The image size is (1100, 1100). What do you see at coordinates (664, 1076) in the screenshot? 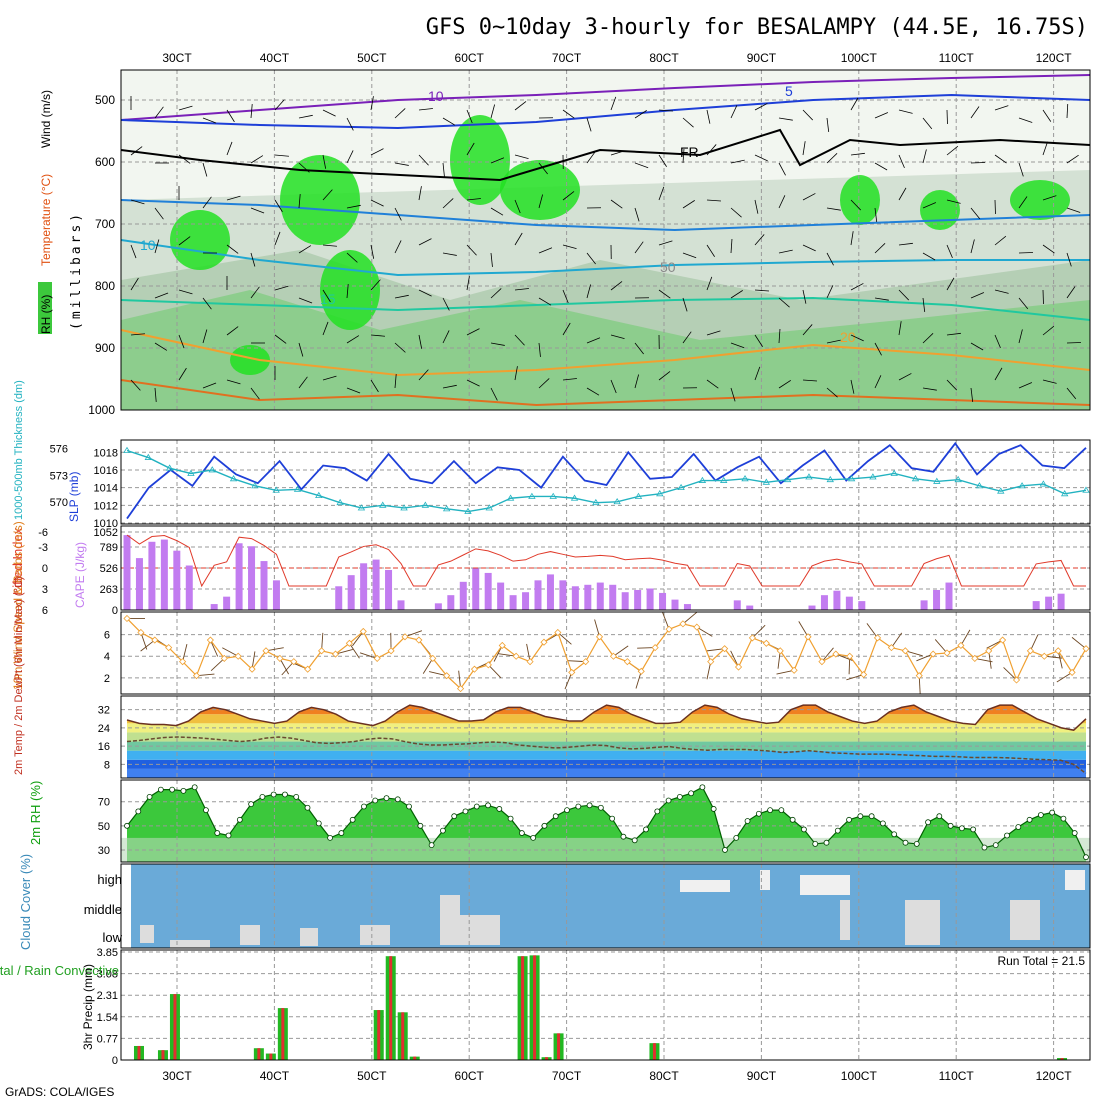
I see `bottom-date-label: 80CT` at bounding box center [664, 1076].